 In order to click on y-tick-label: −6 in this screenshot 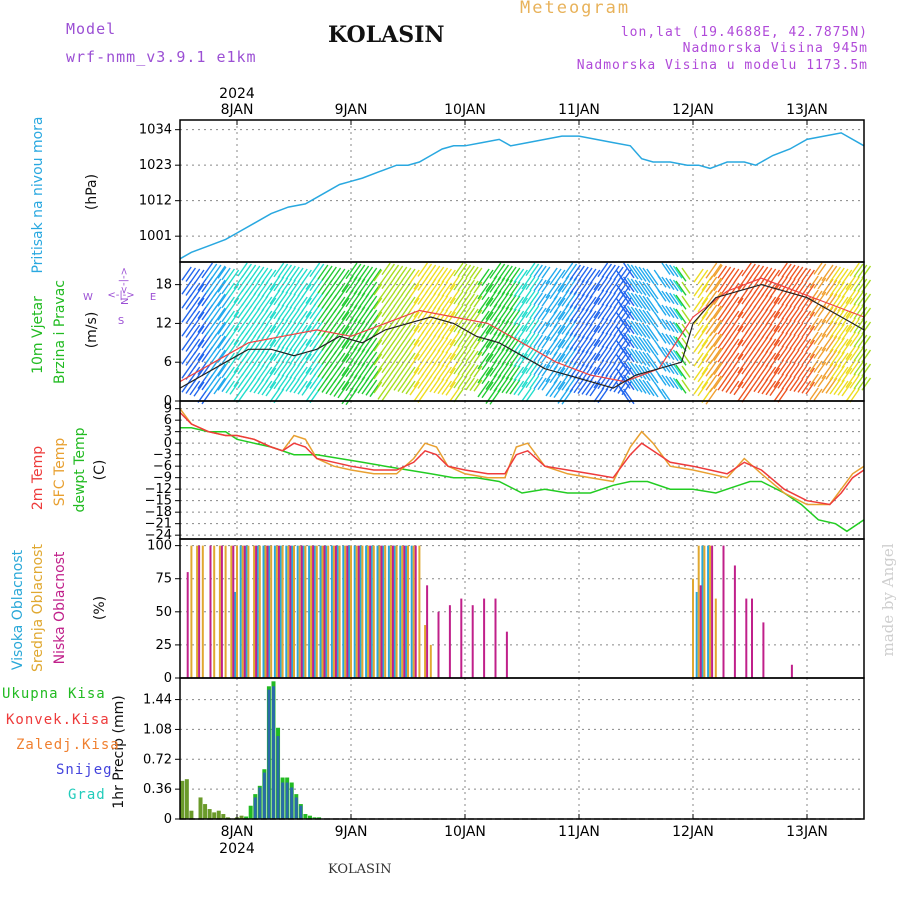, I will do `click(162, 466)`.